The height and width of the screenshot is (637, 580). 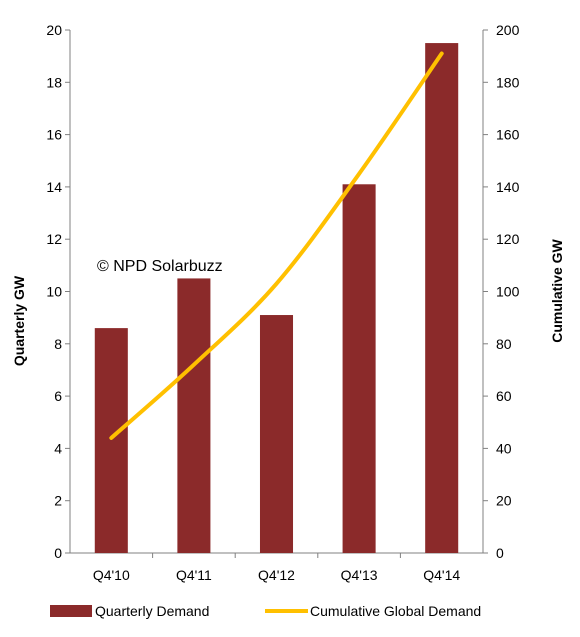 What do you see at coordinates (359, 575) in the screenshot?
I see `x-tick-label: Q4'13` at bounding box center [359, 575].